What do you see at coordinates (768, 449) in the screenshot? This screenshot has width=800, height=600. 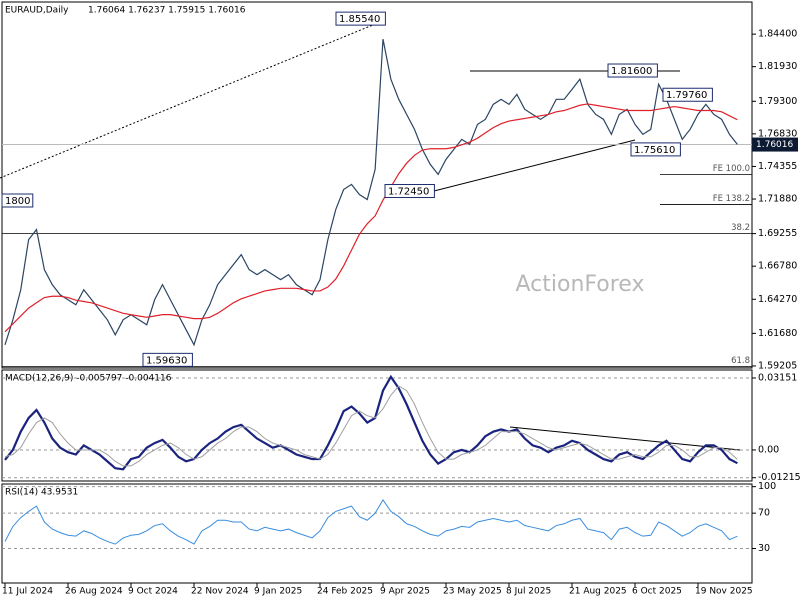 I see `y-tick-label: 0.00` at bounding box center [768, 449].